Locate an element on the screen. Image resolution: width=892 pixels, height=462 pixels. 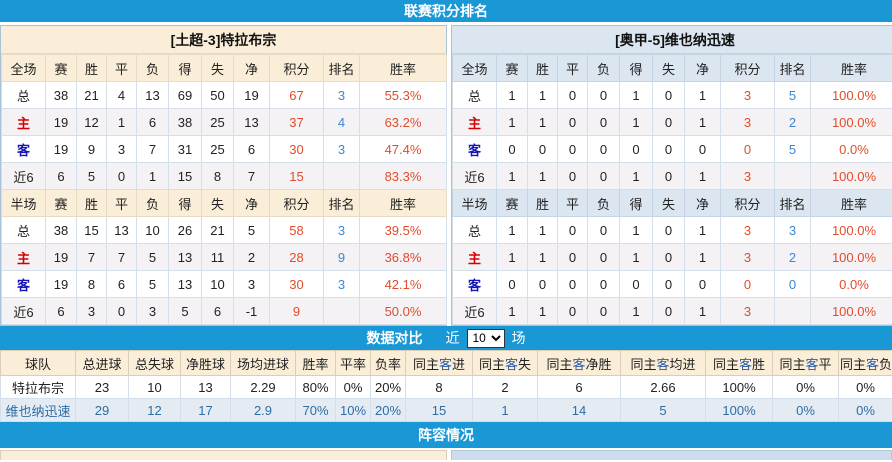
next-section-away-header-partial is located at coordinates (671, 455).